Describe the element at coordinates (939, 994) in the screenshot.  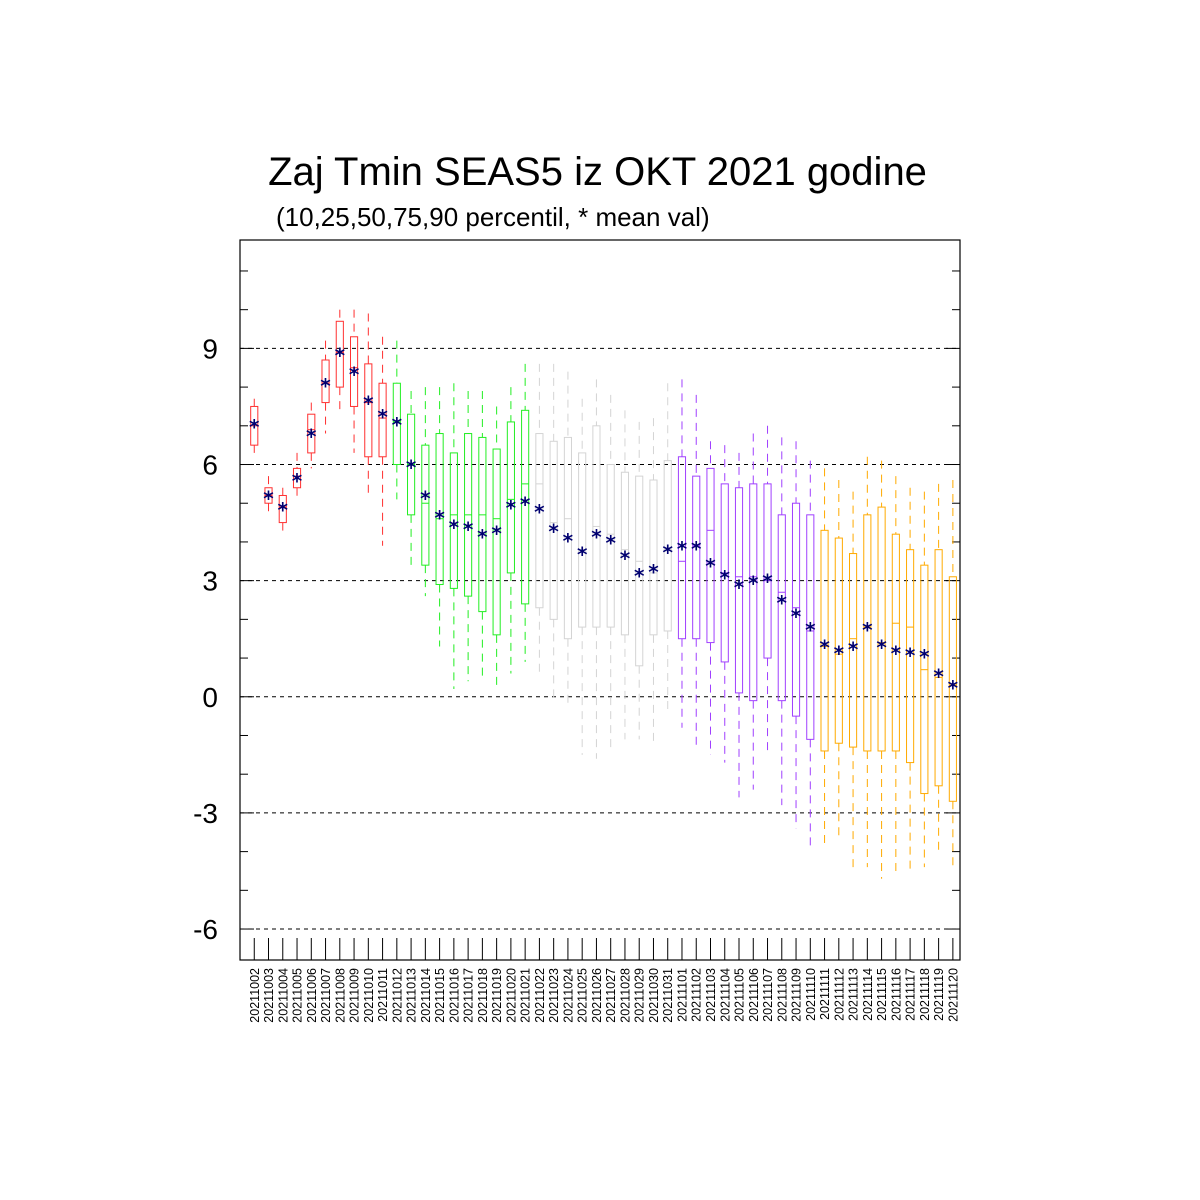
I see `x-tick-label: 20211119` at that location.